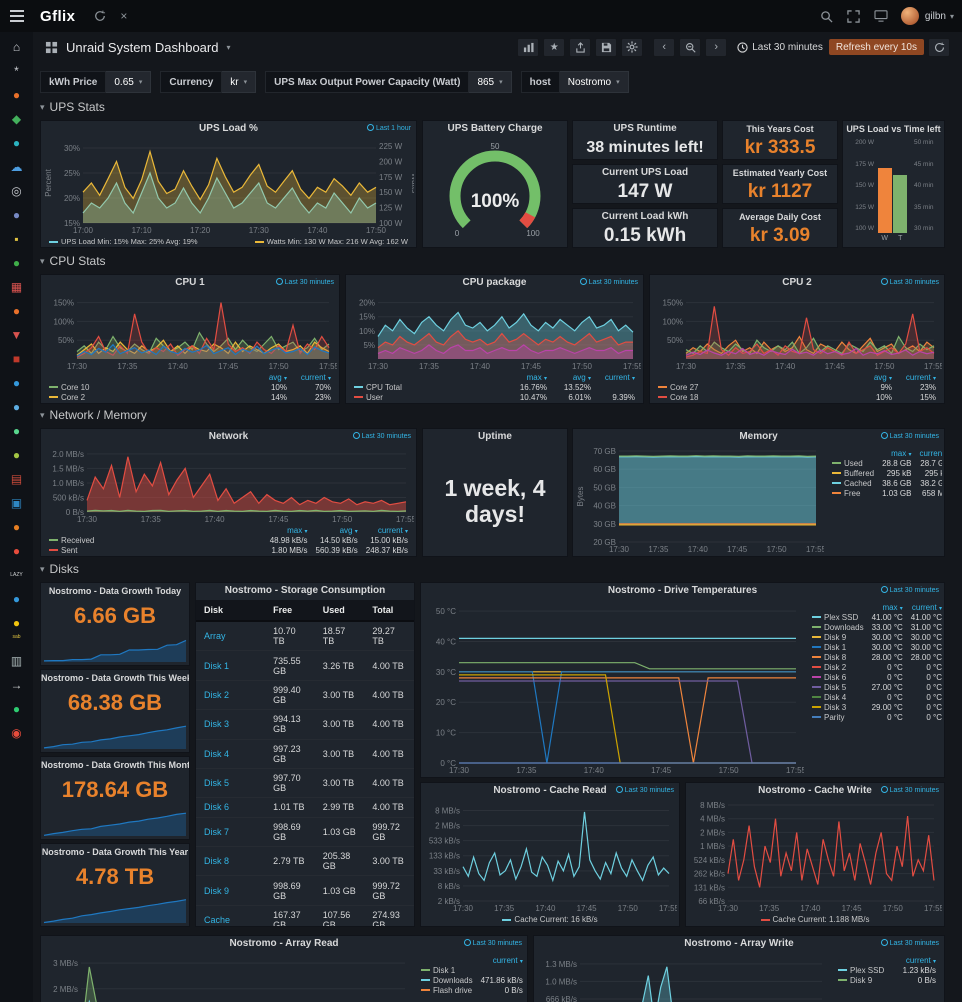 This screenshot has width=962, height=1002. Describe the element at coordinates (190, 282) in the screenshot. I see `panel-title: CPU 1` at that location.